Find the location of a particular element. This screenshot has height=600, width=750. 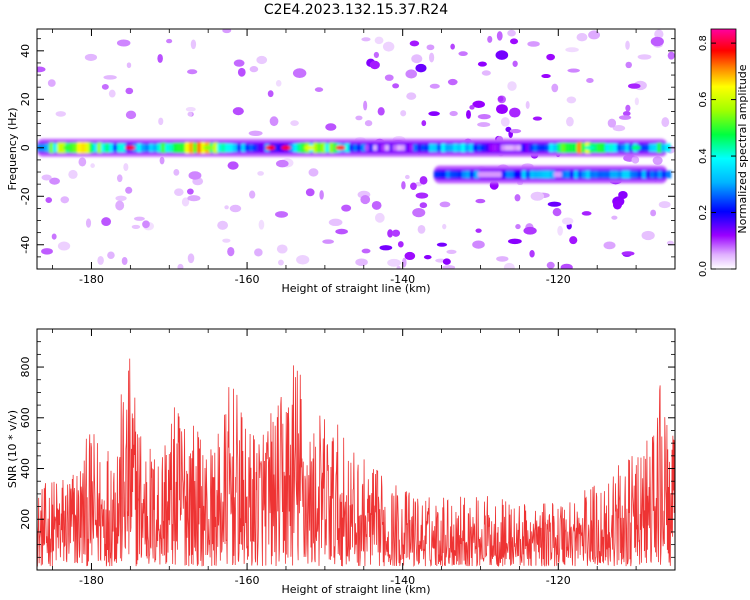

spectrogram-y-tick-label: -20 is located at coordinates (25, 196).